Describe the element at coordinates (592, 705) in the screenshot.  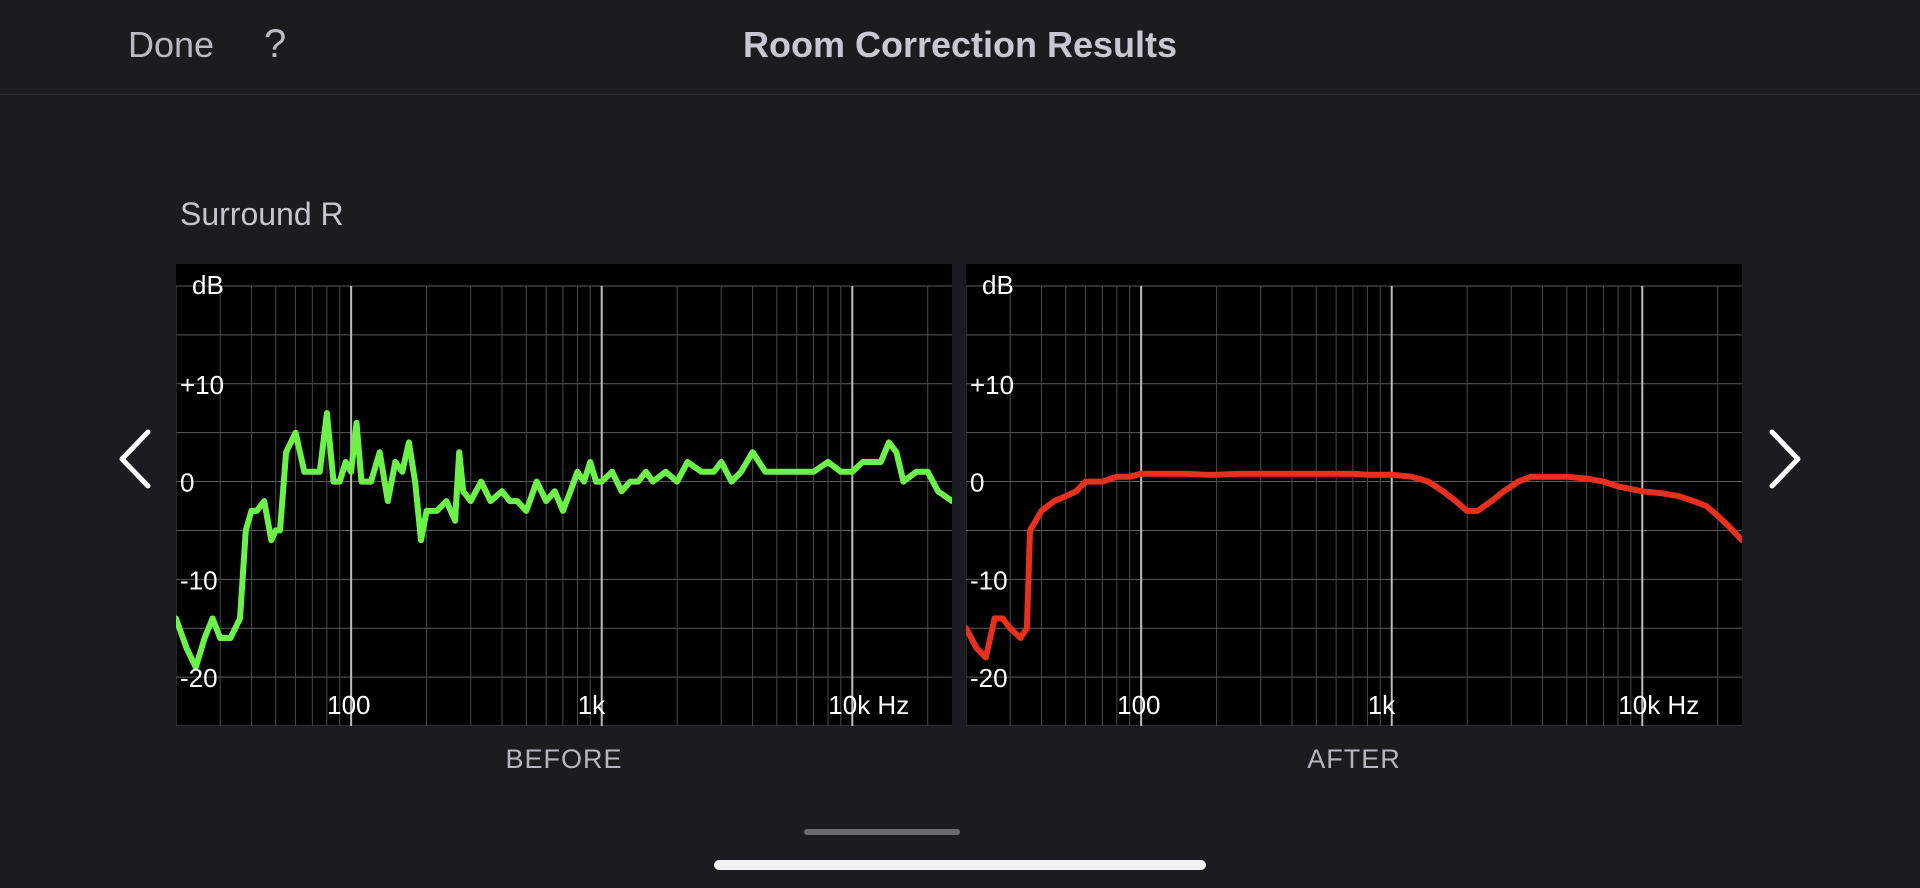
I see `before-x-tick-label: 1k` at that location.